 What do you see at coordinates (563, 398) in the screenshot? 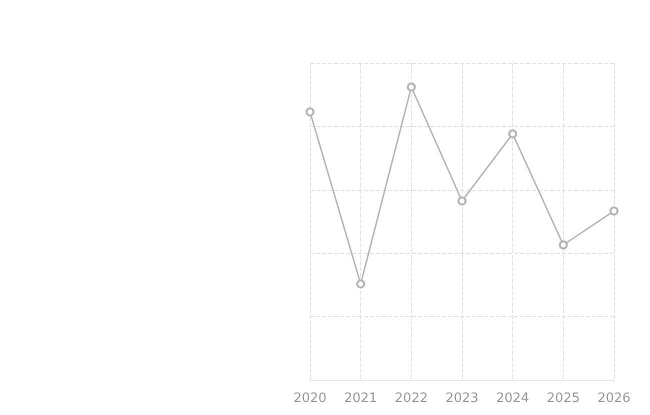
I see `x-tick-label: 2025` at bounding box center [563, 398].